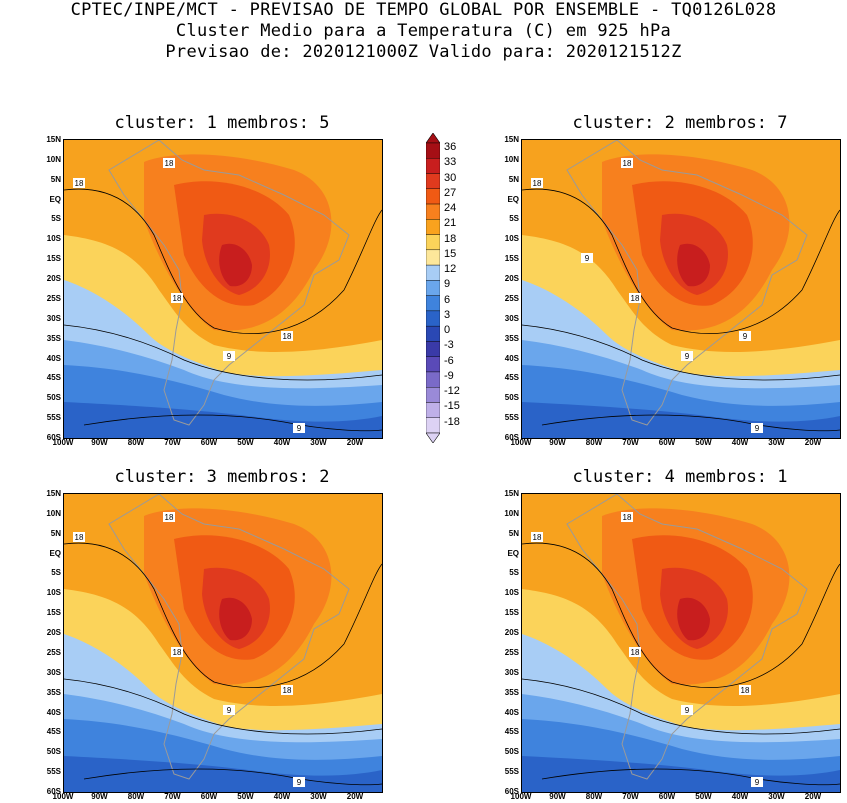 The height and width of the screenshot is (803, 847). I want to click on colorbar-label: 27, so click(450, 192).